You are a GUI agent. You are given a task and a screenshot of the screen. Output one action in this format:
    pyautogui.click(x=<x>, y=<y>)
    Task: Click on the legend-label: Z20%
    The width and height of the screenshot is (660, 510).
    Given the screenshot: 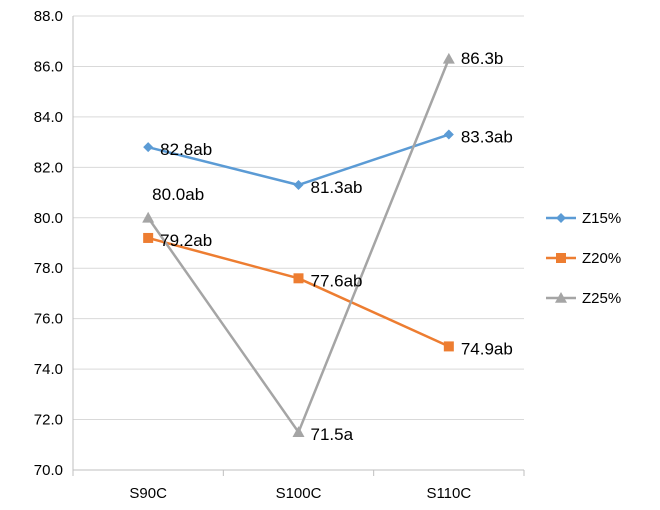 What is the action you would take?
    pyautogui.click(x=601, y=258)
    